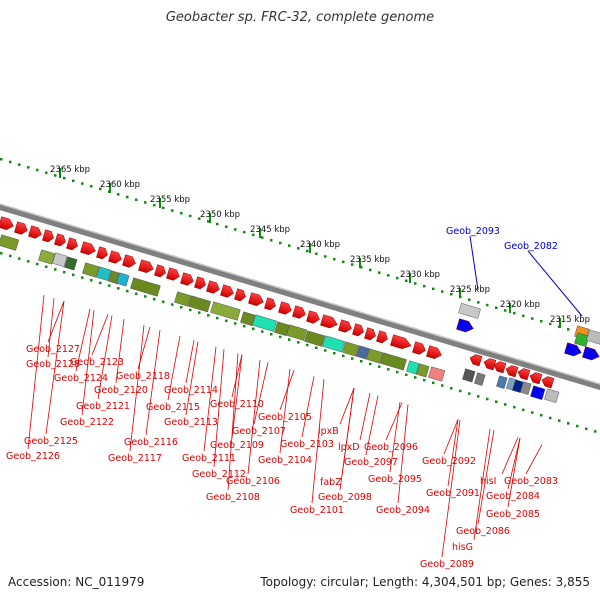 The height and width of the screenshot is (600, 600). What do you see at coordinates (270, 230) in the screenshot?
I see `scale-tick-label: 2345 kbp` at bounding box center [270, 230].